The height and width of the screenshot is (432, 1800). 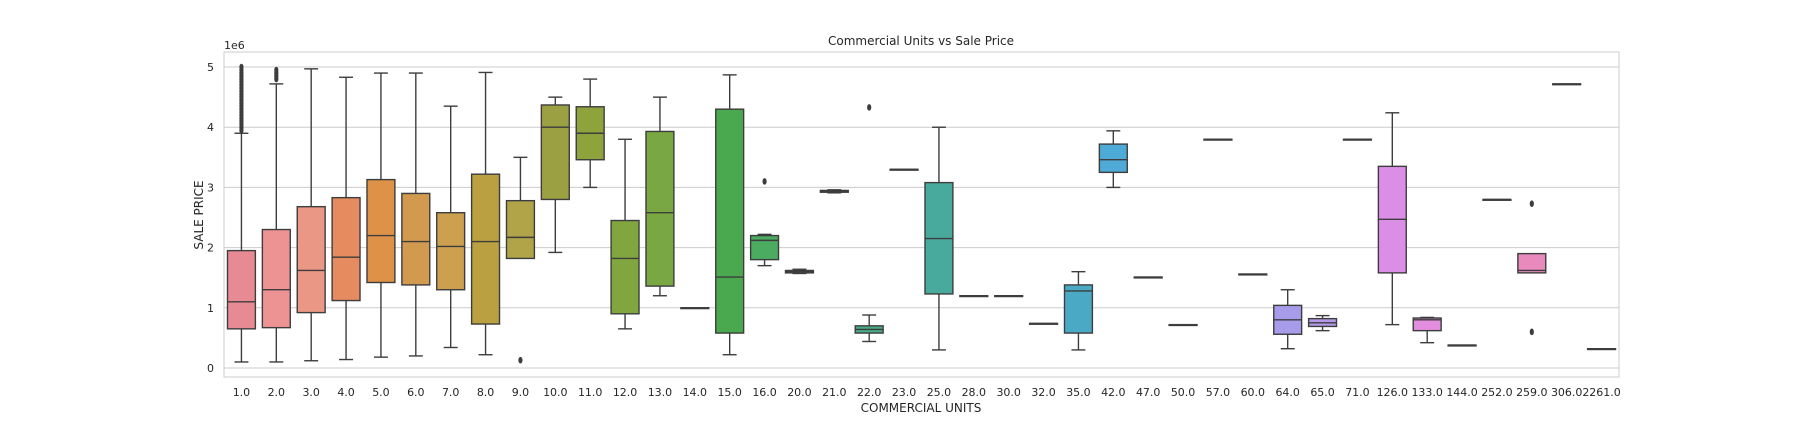 What do you see at coordinates (1078, 392) in the screenshot?
I see `x-tick-label: 35.0` at bounding box center [1078, 392].